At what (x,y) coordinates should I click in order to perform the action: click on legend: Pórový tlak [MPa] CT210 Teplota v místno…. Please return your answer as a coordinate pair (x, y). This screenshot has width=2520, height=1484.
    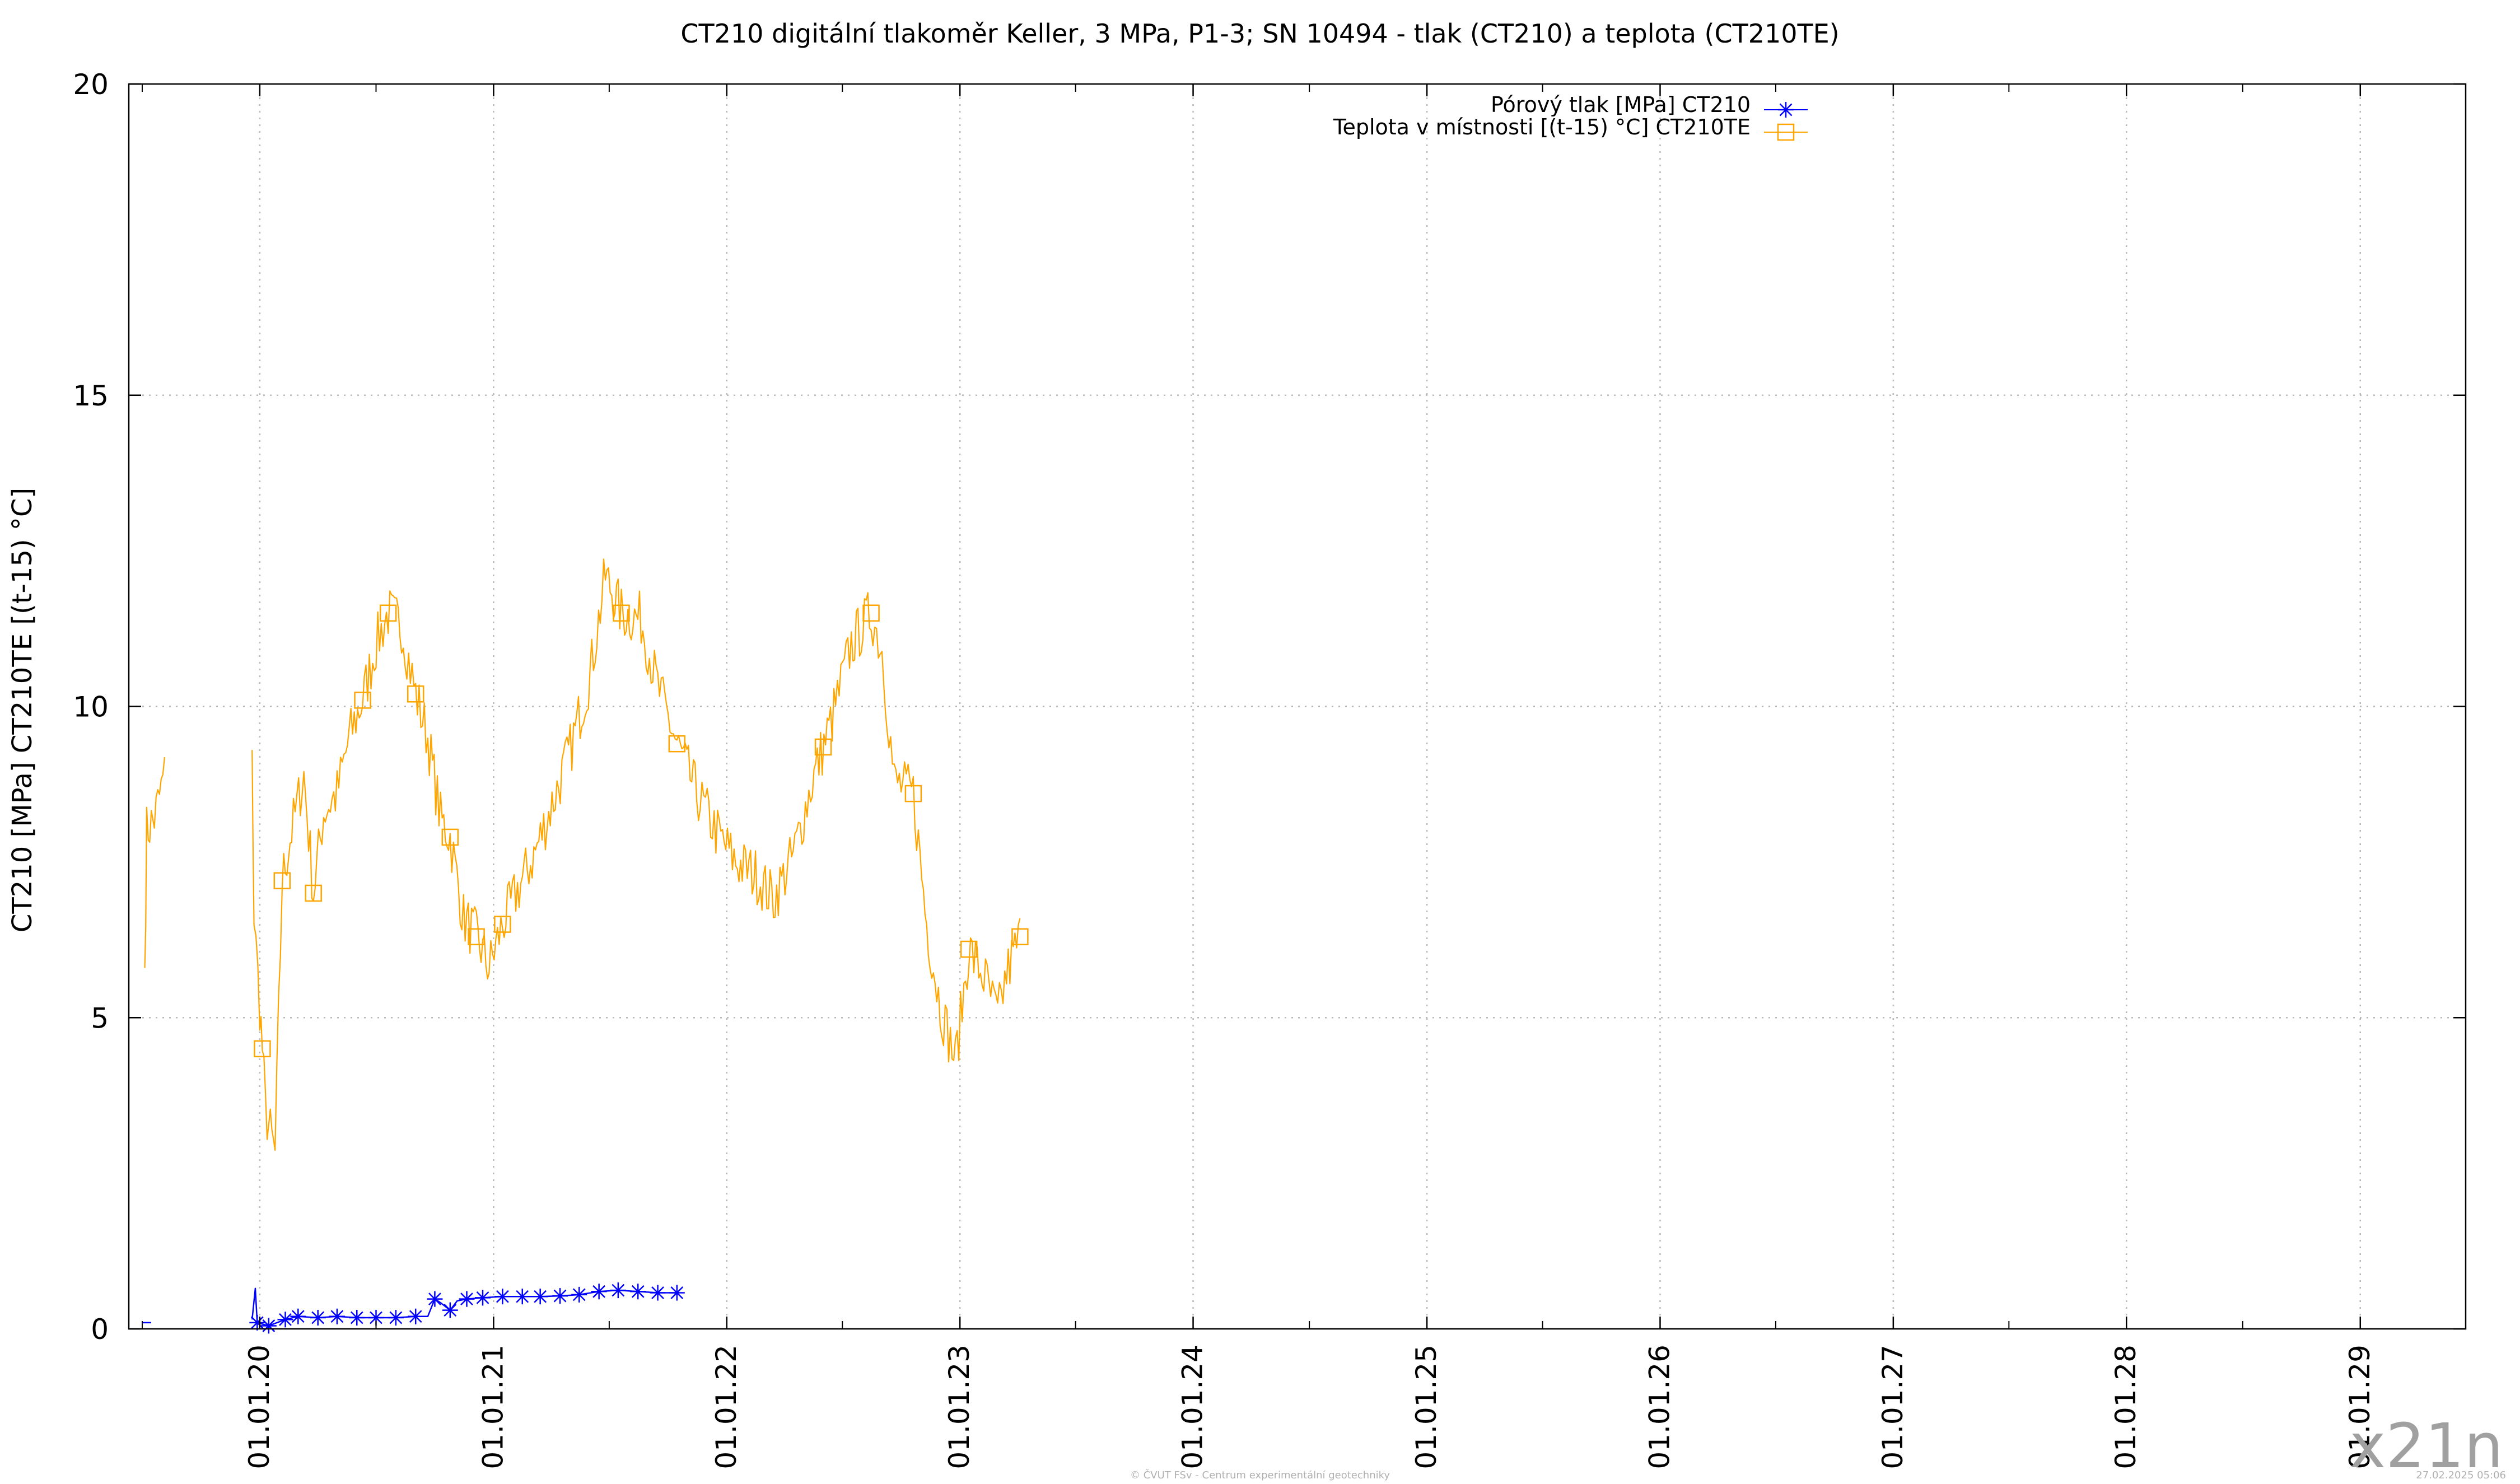
    Looking at the image, I should click on (1571, 117).